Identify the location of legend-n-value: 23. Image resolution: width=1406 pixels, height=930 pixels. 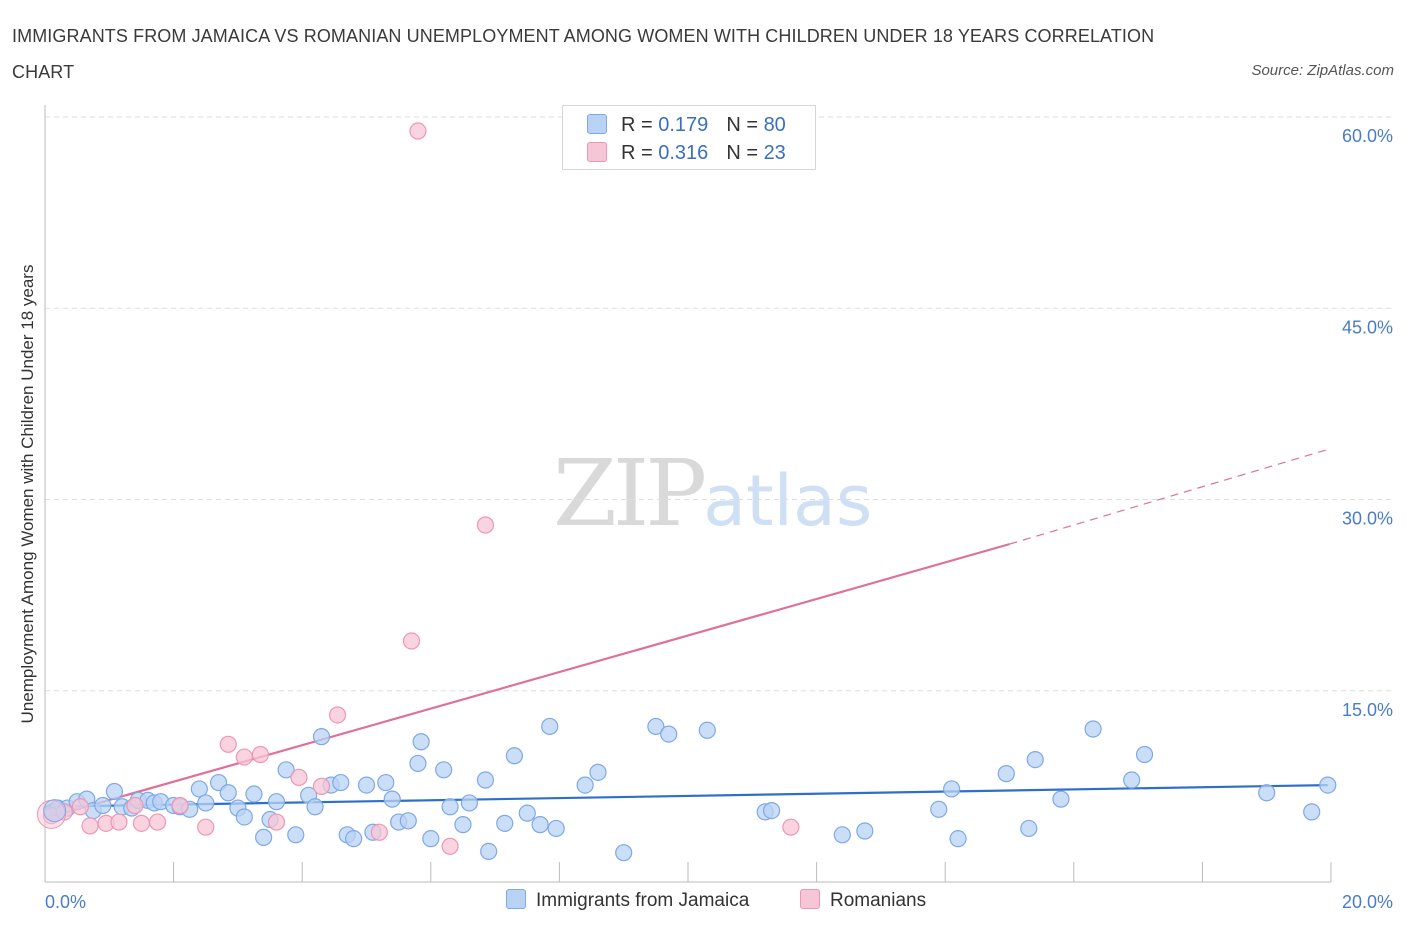
(774, 153).